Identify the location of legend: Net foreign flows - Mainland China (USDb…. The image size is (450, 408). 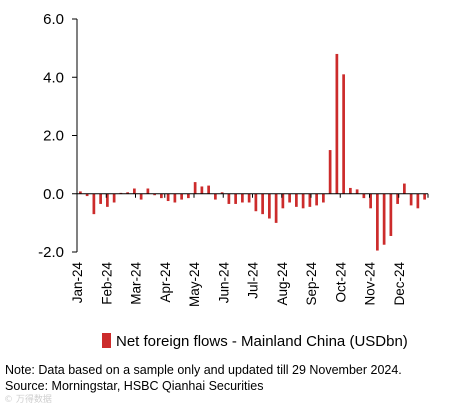
(255, 341).